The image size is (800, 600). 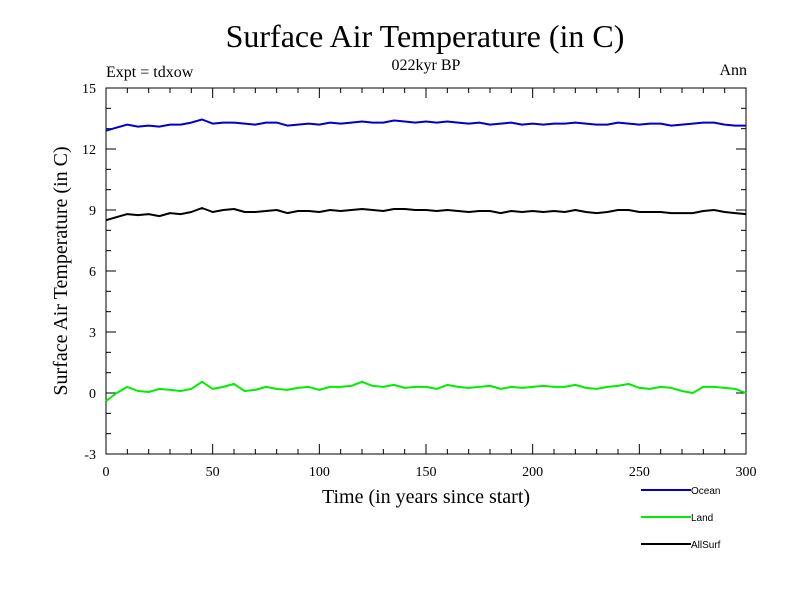 I want to click on legend-label: Land, so click(x=702, y=518).